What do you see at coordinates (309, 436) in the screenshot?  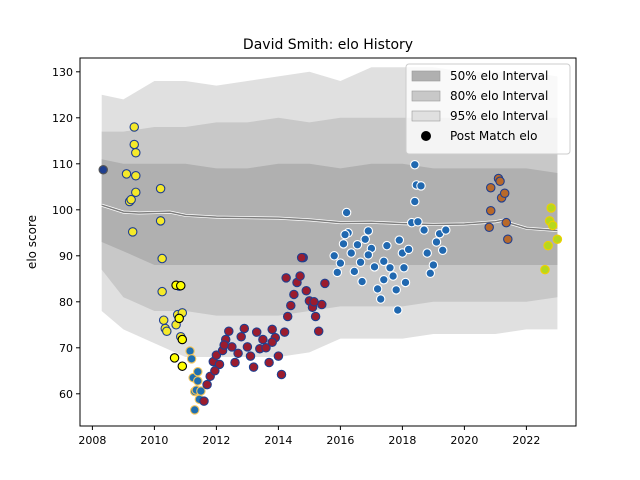 I see `x-axis-ticks: 2008 2010 2012 2014 2016 2018 2020 2022` at bounding box center [309, 436].